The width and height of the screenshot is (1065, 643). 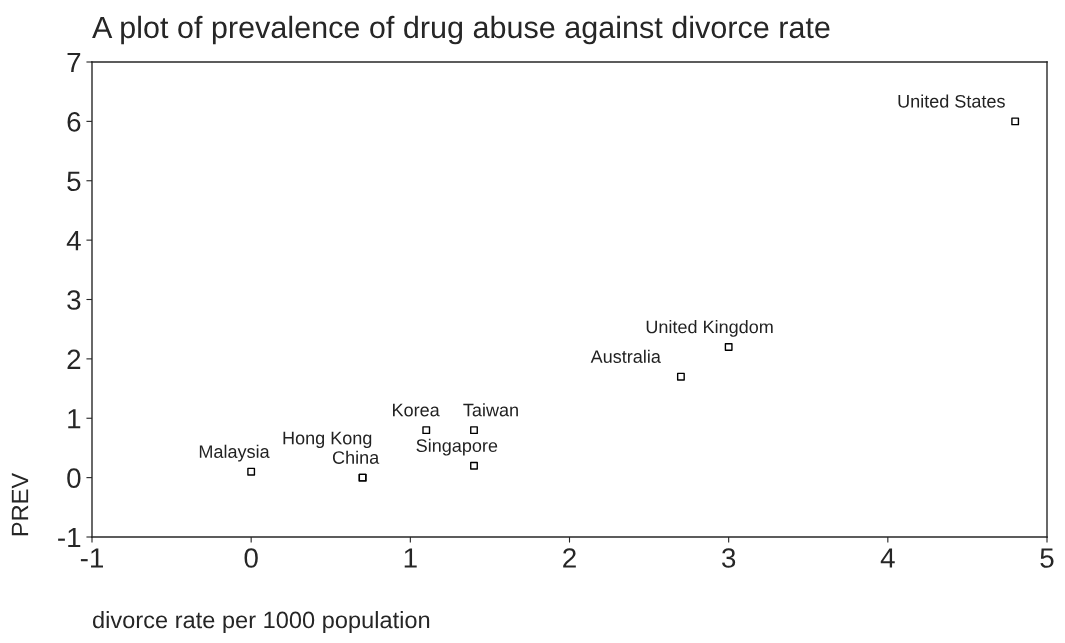 What do you see at coordinates (356, 457) in the screenshot?
I see `annotation: China` at bounding box center [356, 457].